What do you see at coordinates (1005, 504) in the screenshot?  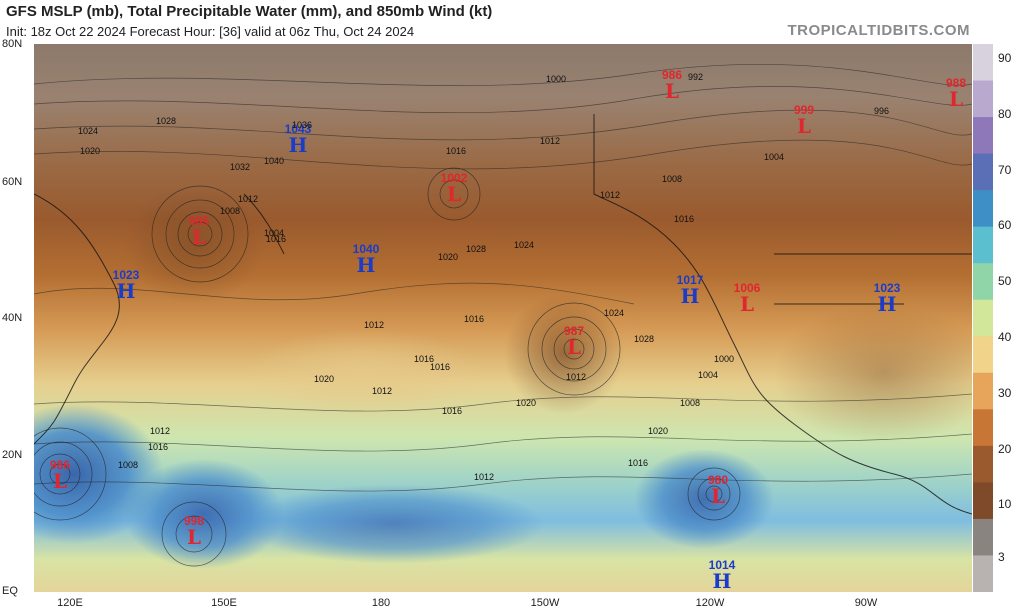 I see `colorbar-tick-label: 10` at bounding box center [1005, 504].